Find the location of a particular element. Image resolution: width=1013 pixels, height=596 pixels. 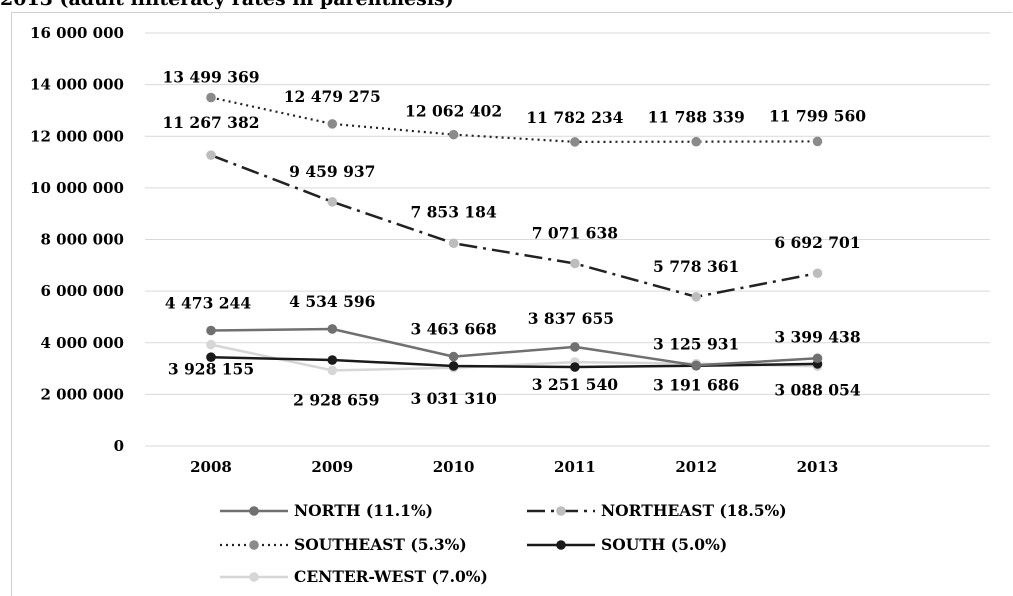

legend-label: SOUTH (5.0%) is located at coordinates (664, 544).